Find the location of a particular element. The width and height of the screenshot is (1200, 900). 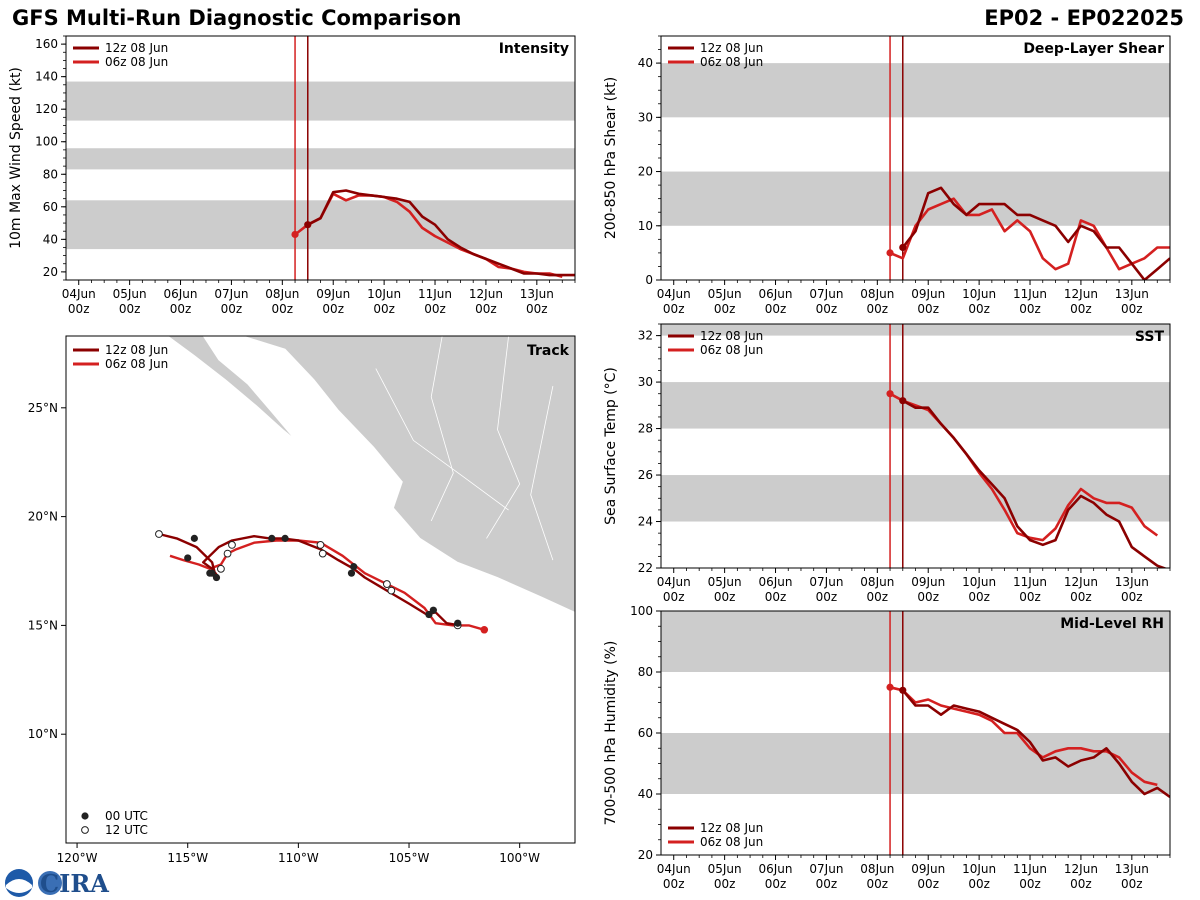

track-plot-area is located at coordinates (365, 485).